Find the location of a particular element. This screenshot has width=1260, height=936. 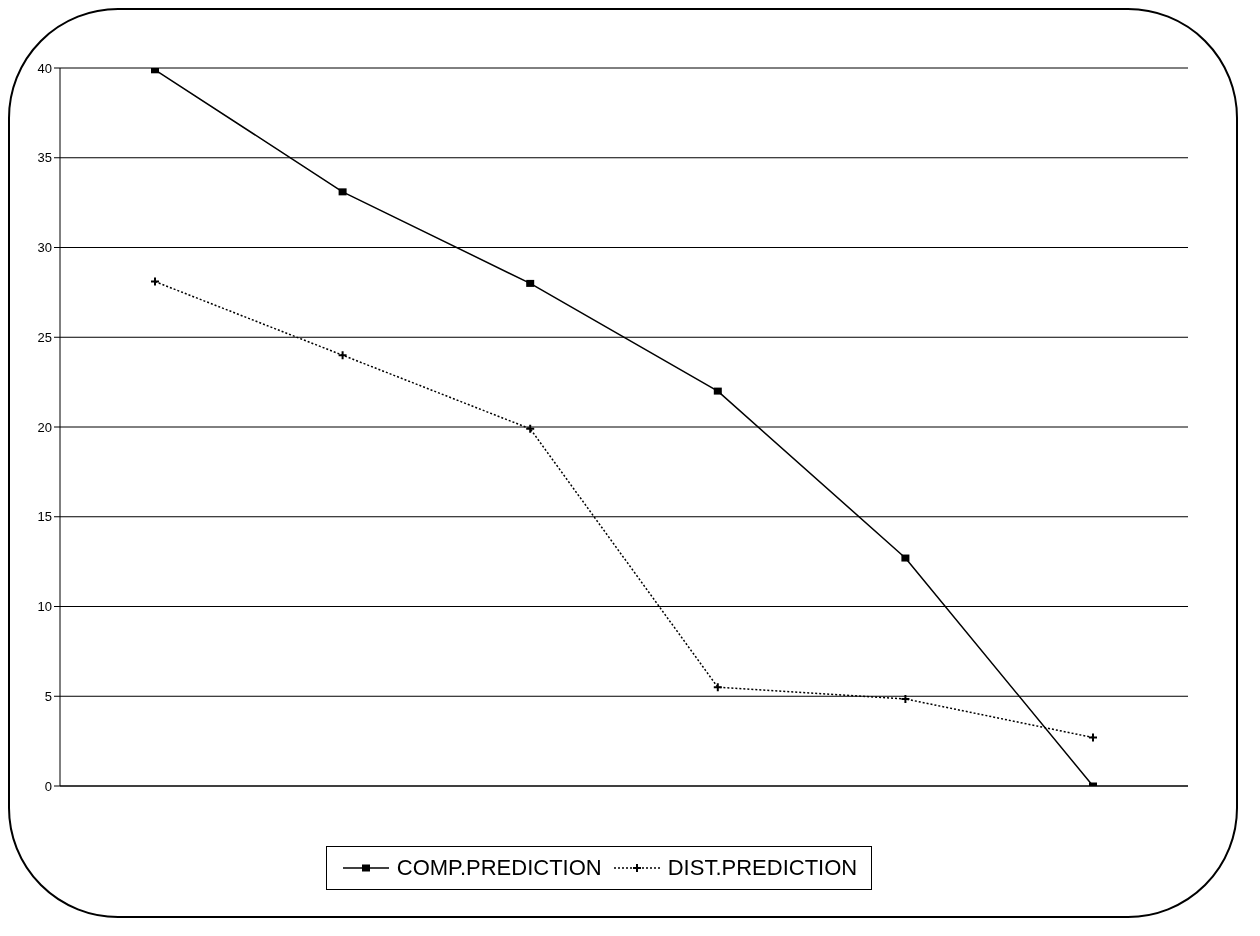

y-tick-label: 35 is located at coordinates (44, 158).